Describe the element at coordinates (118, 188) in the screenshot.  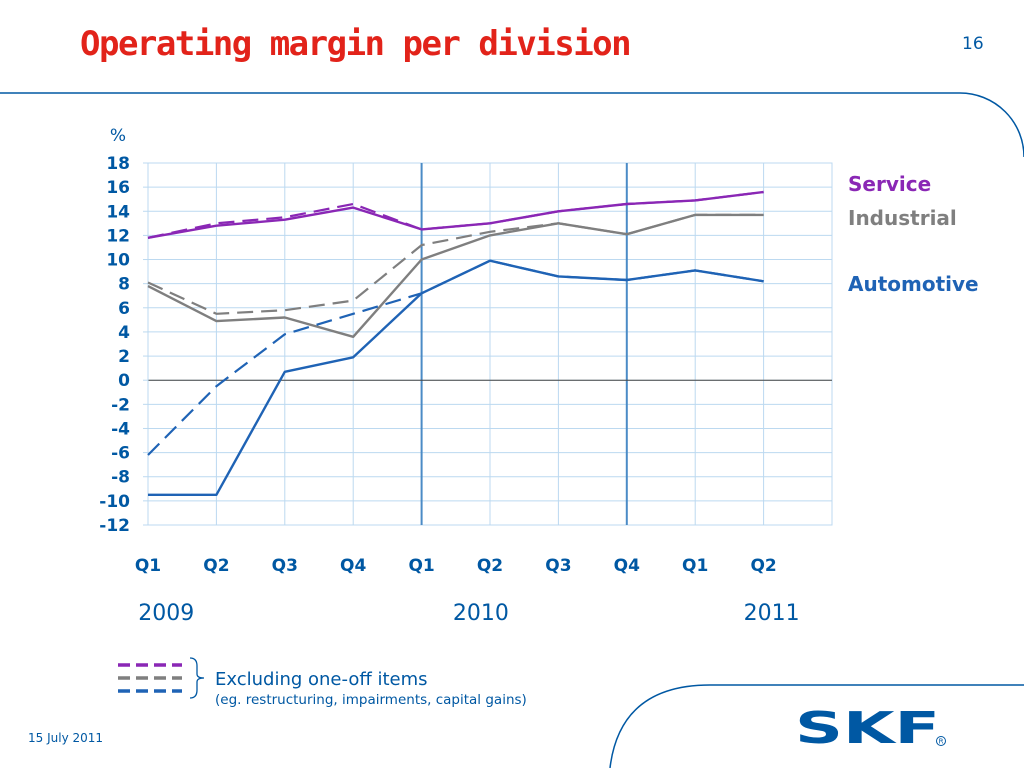
I see `y-tick-label: 16` at that location.